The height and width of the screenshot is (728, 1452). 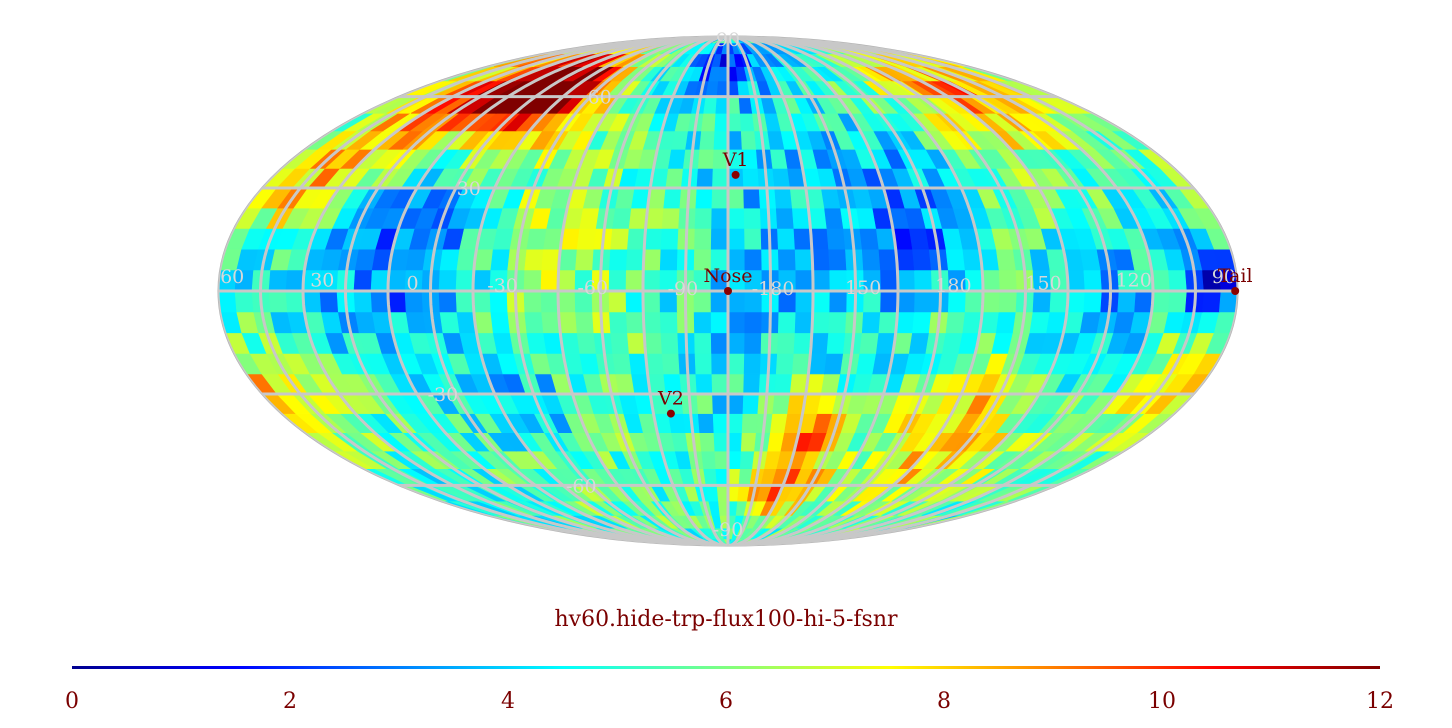 What do you see at coordinates (728, 530) in the screenshot?
I see `latitude-label: -90` at bounding box center [728, 530].